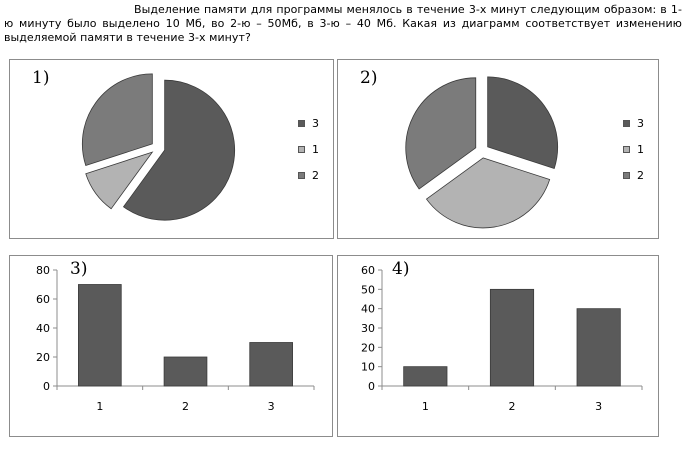 Image resolution: width=688 pixels, height=449 pixels. What do you see at coordinates (368, 289) in the screenshot?
I see `y-tick-label: 50` at bounding box center [368, 289].